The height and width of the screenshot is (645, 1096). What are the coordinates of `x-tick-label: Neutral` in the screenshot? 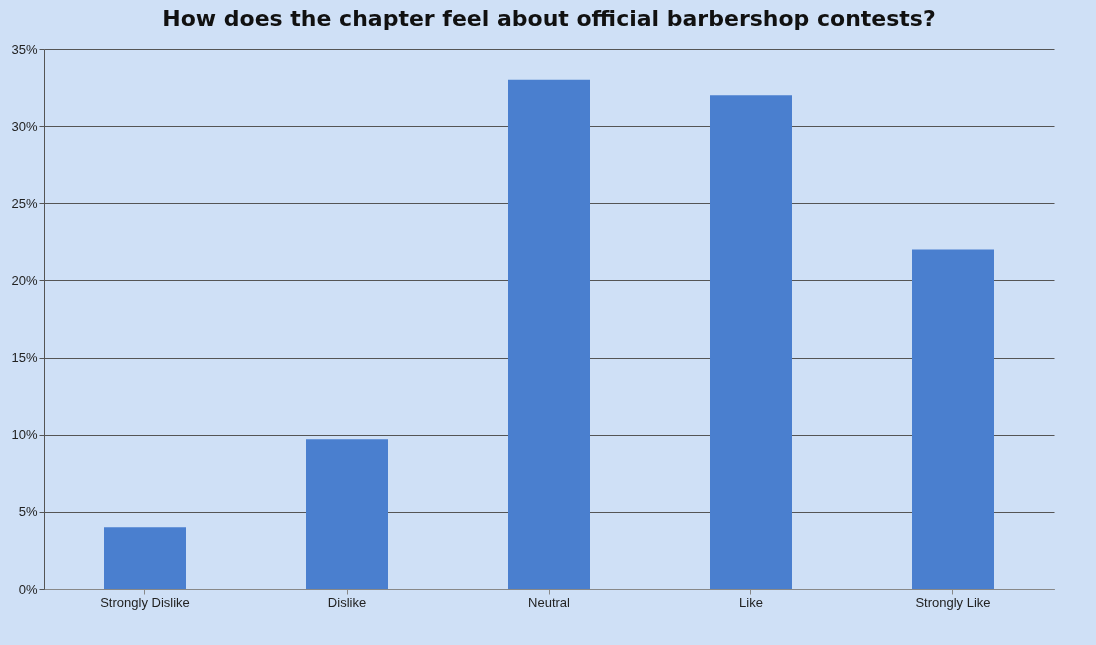 It's located at (549, 602).